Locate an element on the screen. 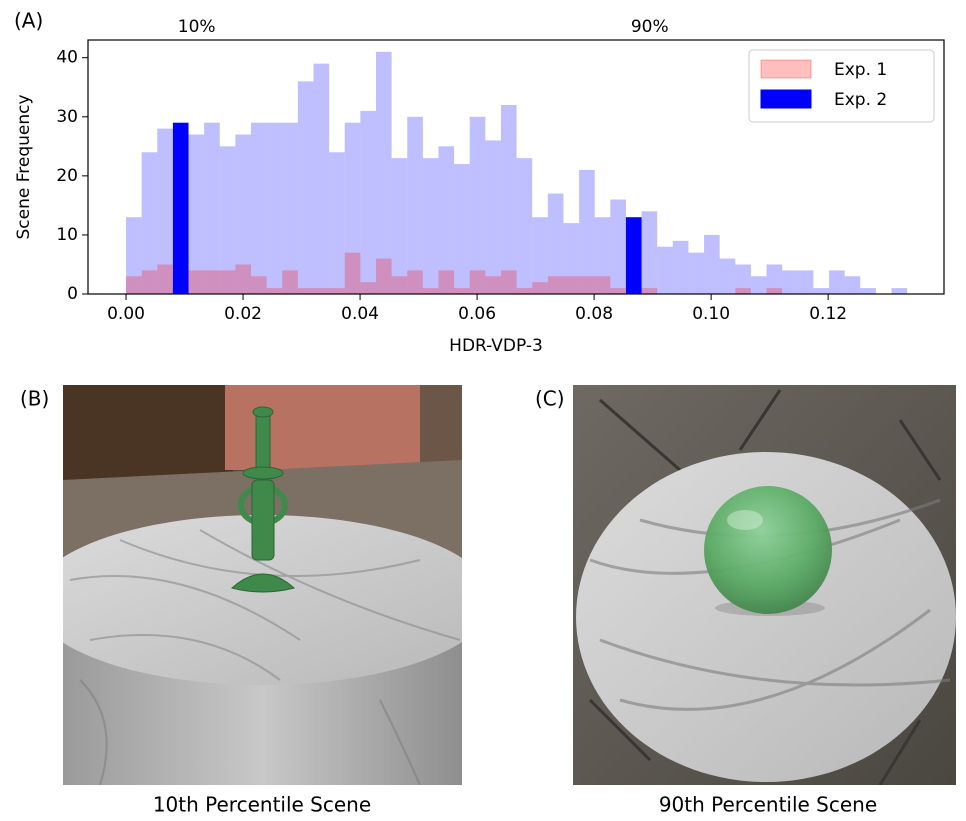 Image resolution: width=966 pixels, height=821 pixels. y-tick-label: 10 is located at coordinates (67, 235).